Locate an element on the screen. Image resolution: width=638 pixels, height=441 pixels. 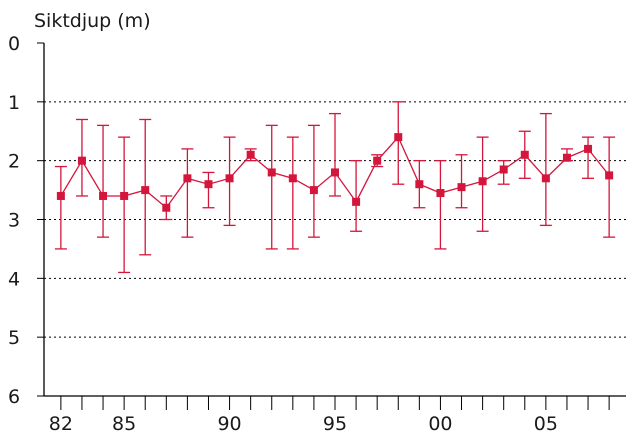
y-tick-label: 4 is located at coordinates (14, 279).